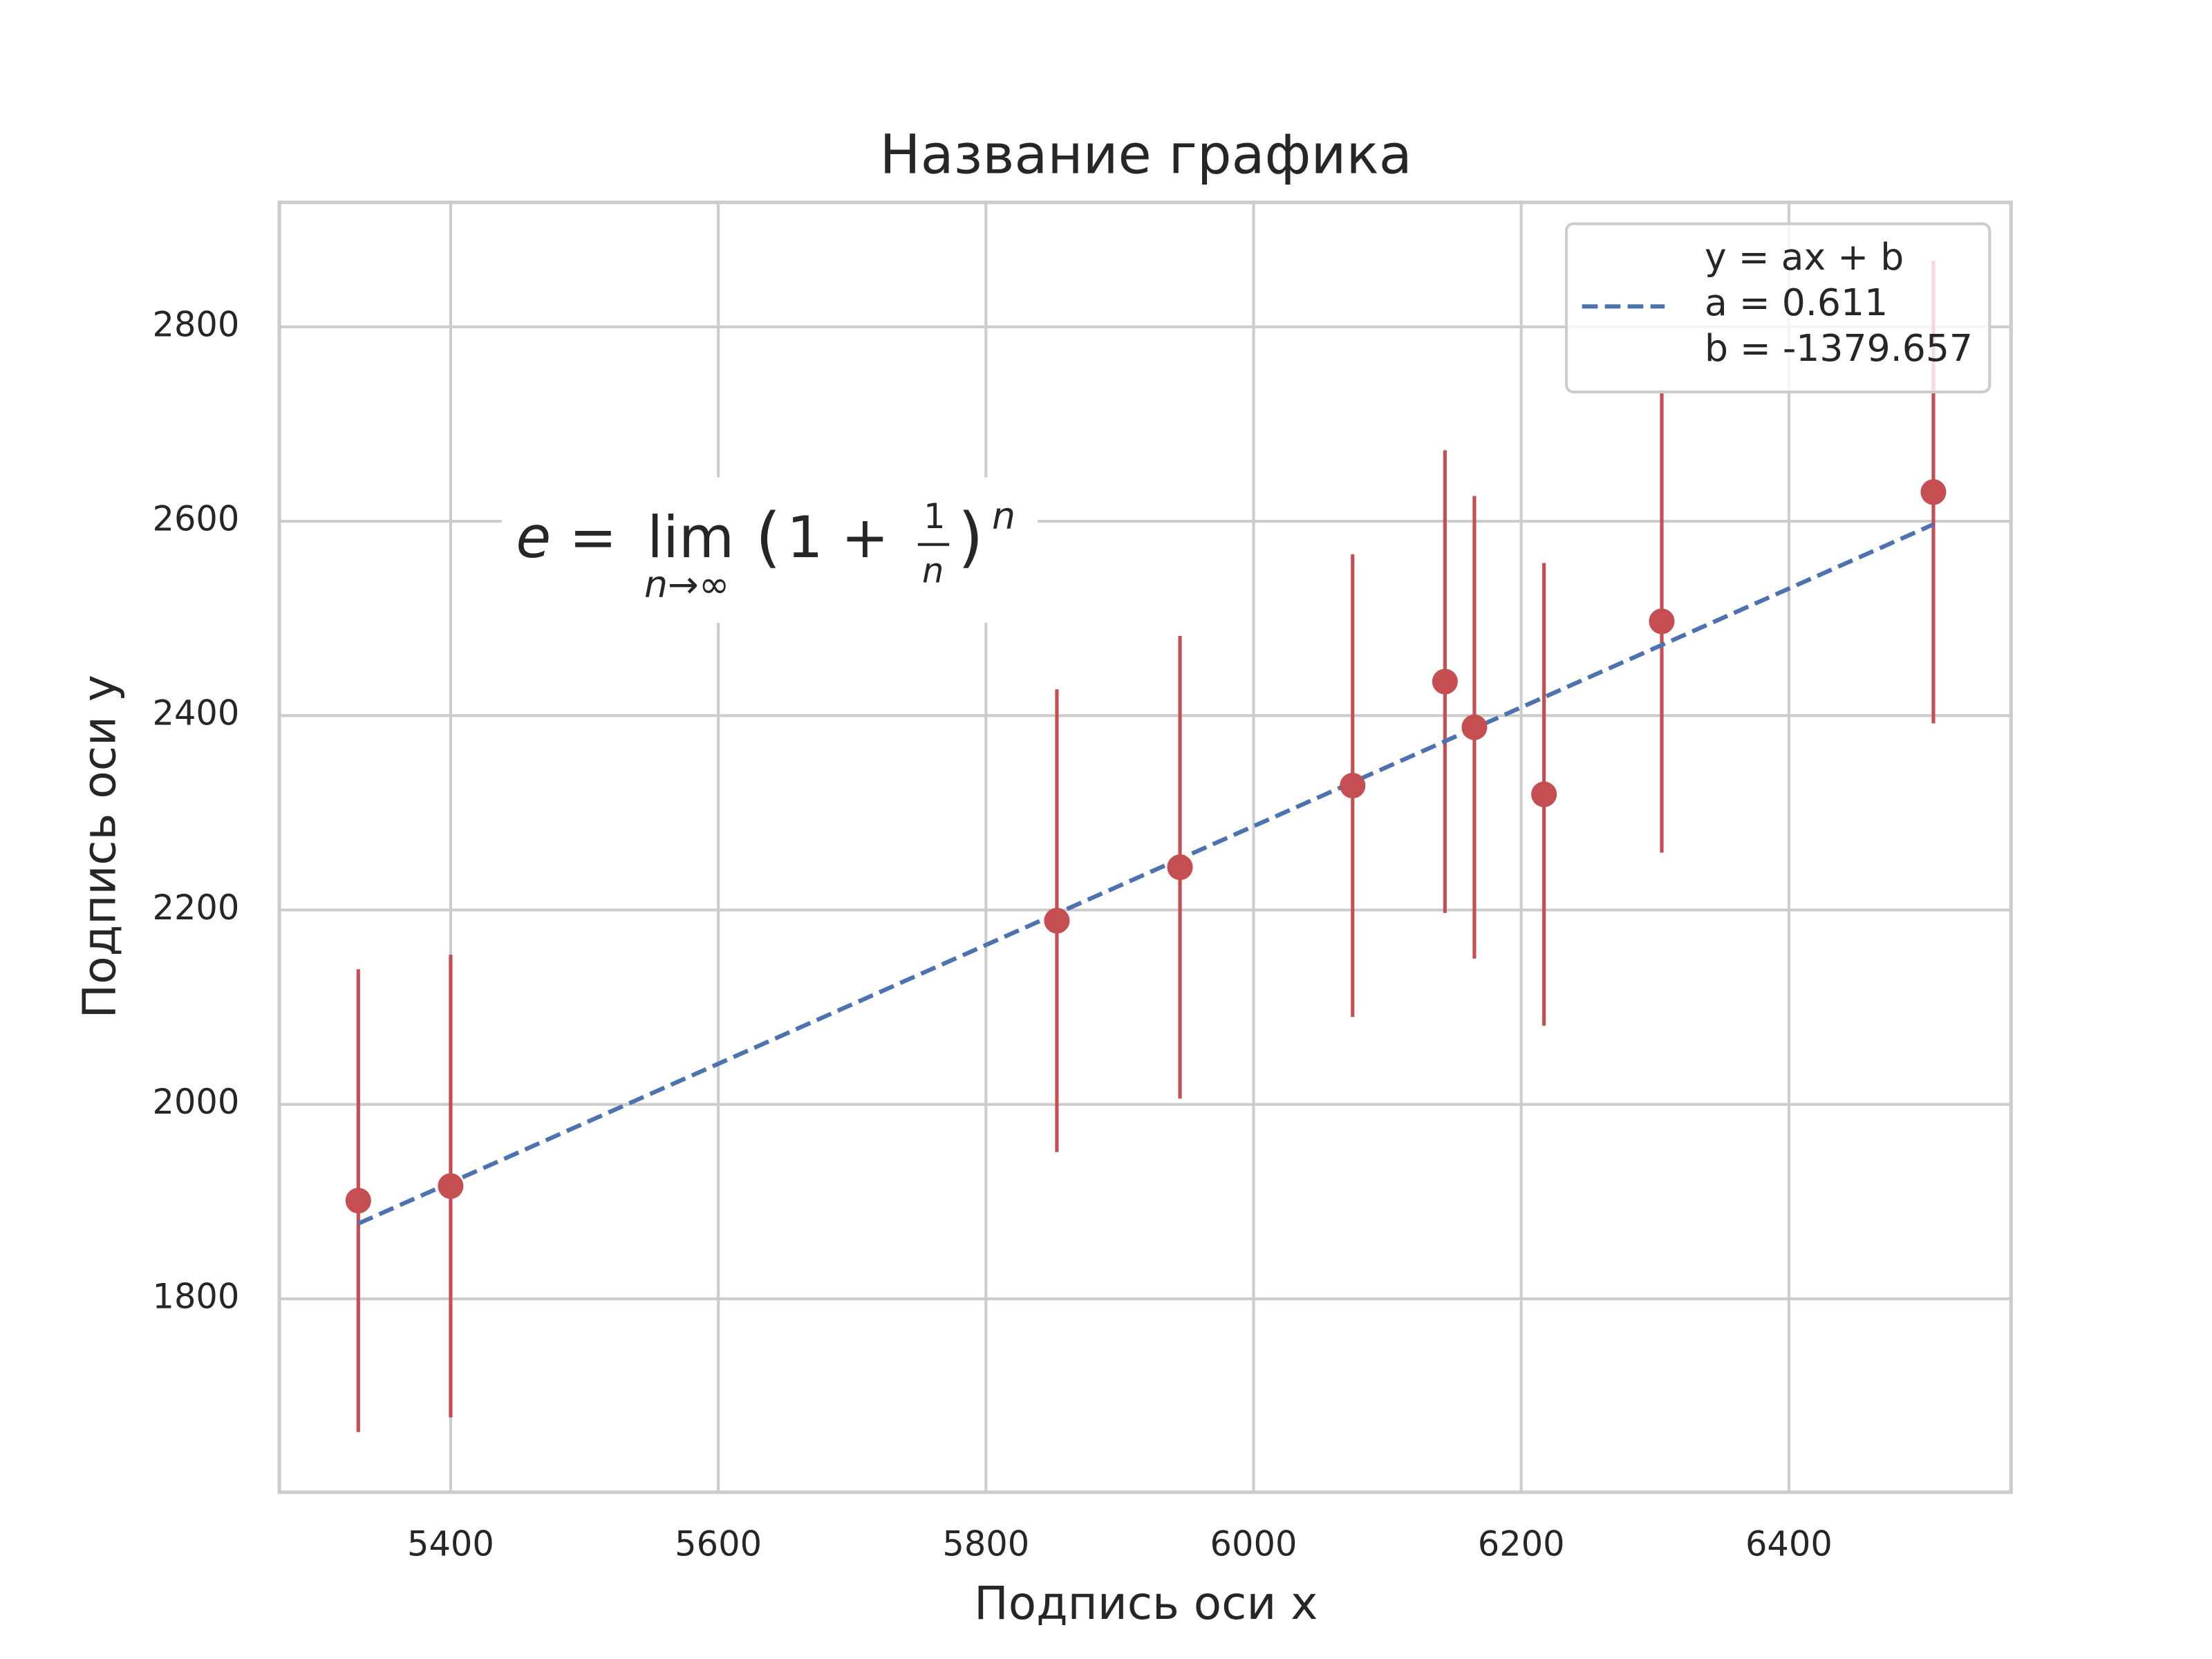 Image resolution: width=2212 pixels, height=1659 pixels. I want to click on annotation-exp: n, so click(1004, 516).